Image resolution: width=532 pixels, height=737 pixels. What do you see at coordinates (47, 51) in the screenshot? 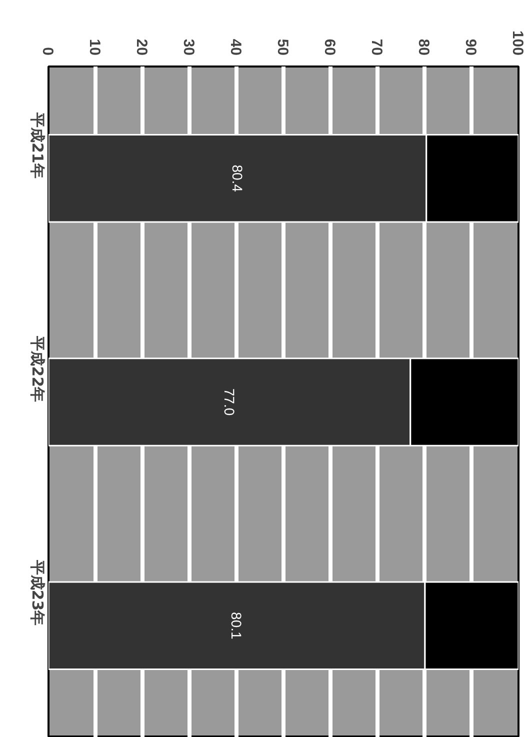
I see `x-tick-label: 0` at bounding box center [47, 51].